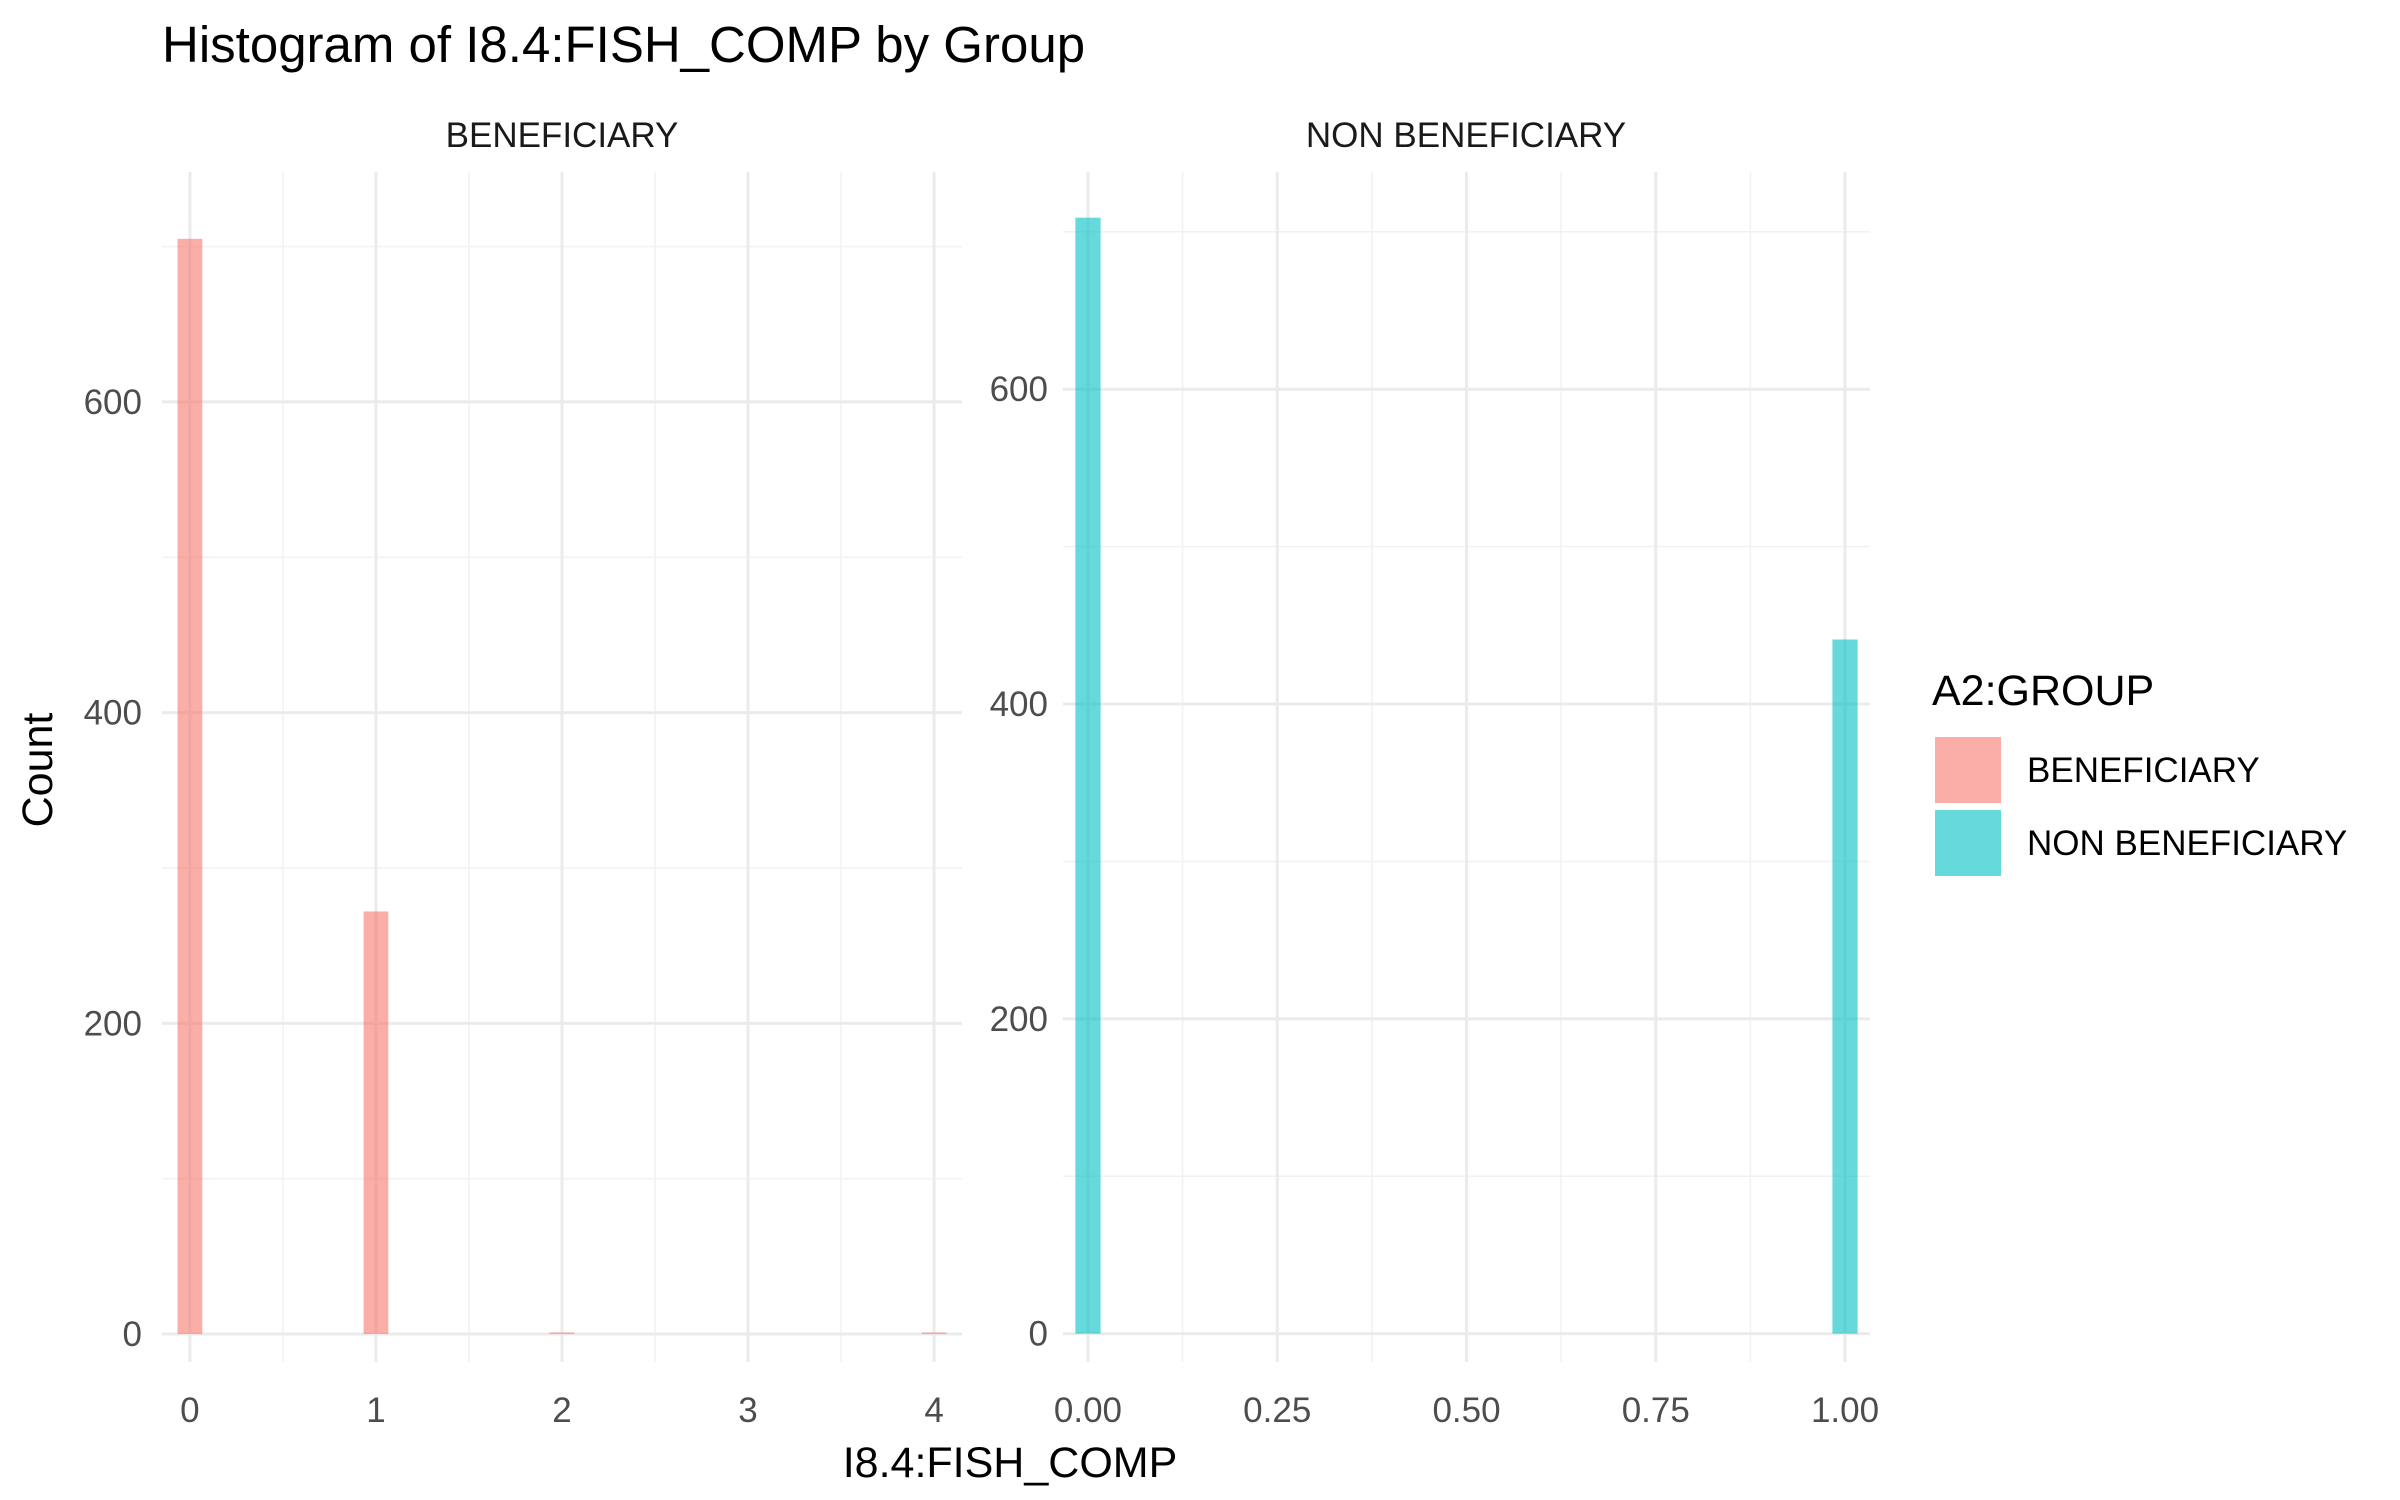 The image size is (2400, 1500). Describe the element at coordinates (1088, 1410) in the screenshot. I see `x-tick-label: 0.00` at that location.